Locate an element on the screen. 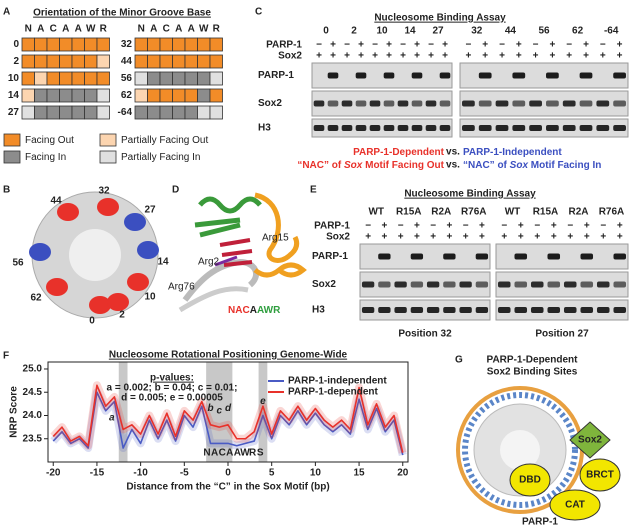 The image size is (631, 530). protein-structure is located at coordinates (242, 252).